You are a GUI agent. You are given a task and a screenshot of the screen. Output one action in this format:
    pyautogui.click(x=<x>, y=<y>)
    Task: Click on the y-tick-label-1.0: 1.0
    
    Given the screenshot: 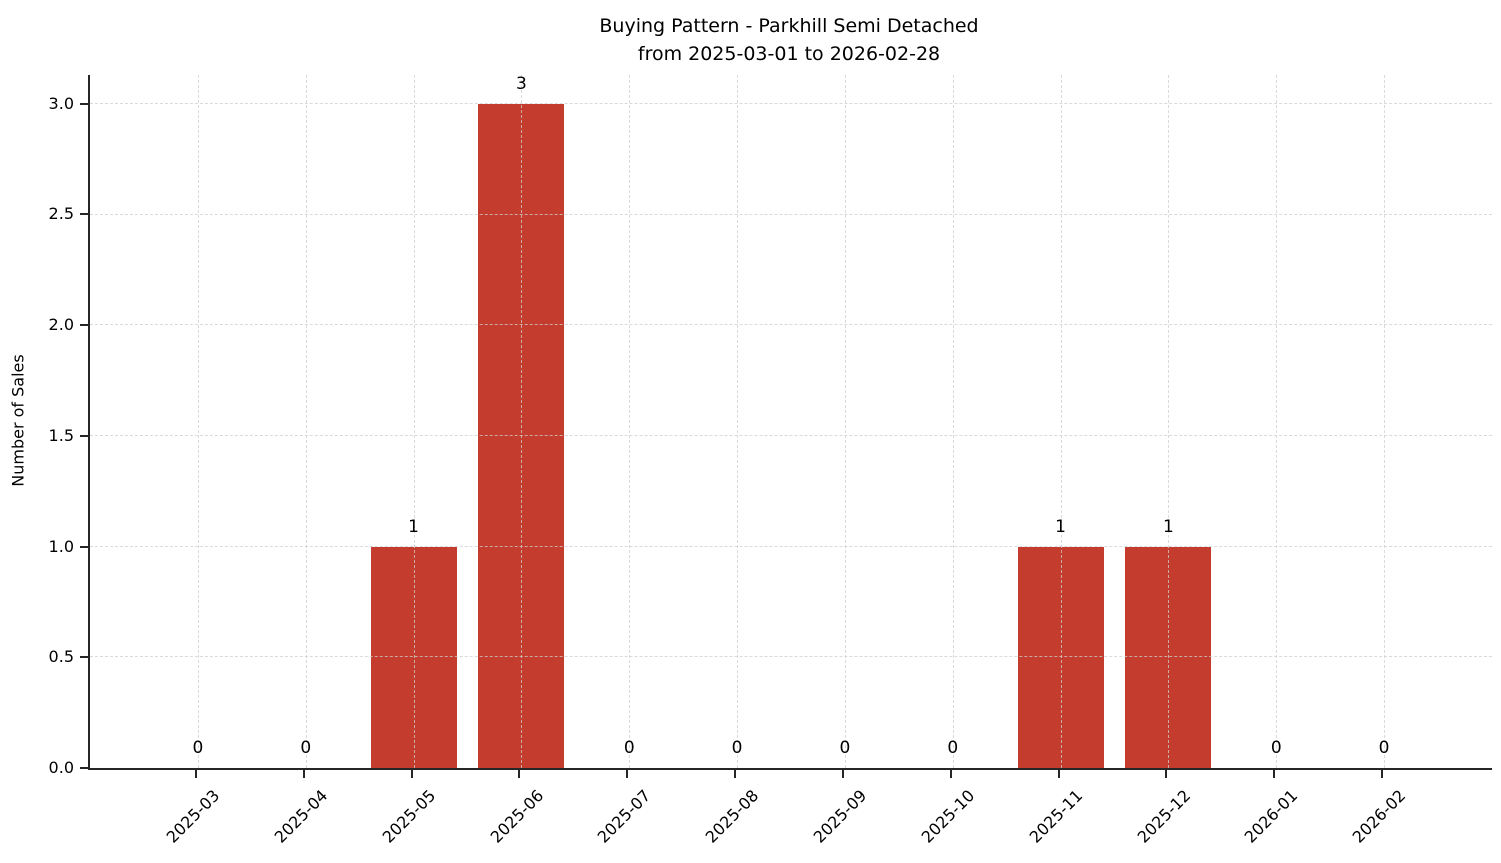 What is the action you would take?
    pyautogui.click(x=61, y=546)
    